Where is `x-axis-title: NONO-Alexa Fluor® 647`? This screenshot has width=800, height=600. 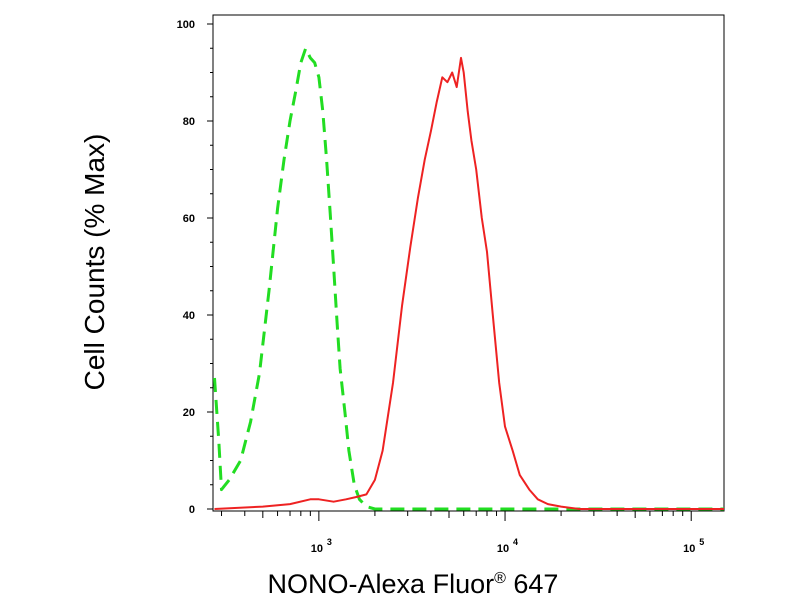
x-axis-title: NONO-Alexa Fluor® 647 is located at coordinates (413, 584).